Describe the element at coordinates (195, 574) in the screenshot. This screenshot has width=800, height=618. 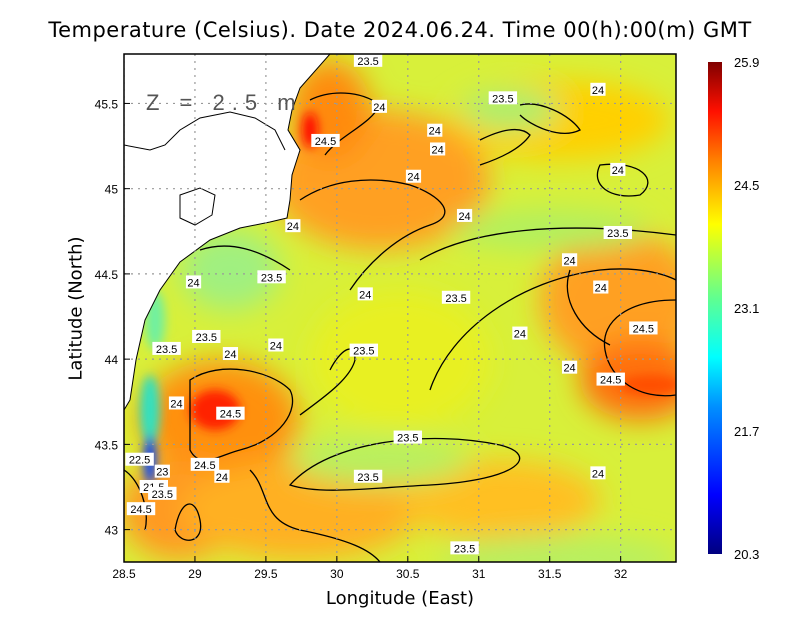
I see `x-tick-label: 29` at that location.